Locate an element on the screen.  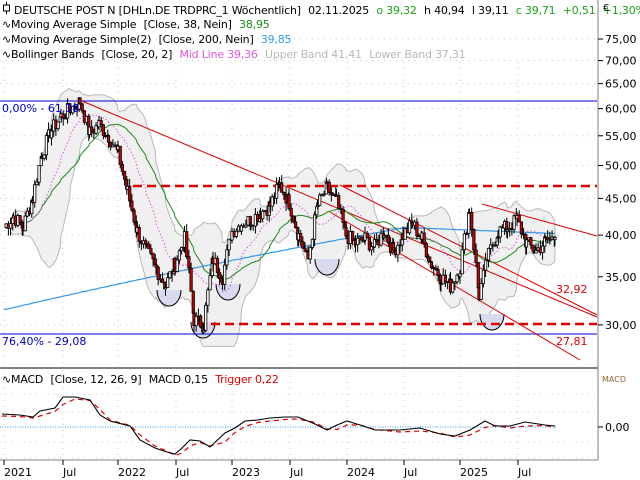
price-tick-label: 70,00 is located at coordinates (621, 61).